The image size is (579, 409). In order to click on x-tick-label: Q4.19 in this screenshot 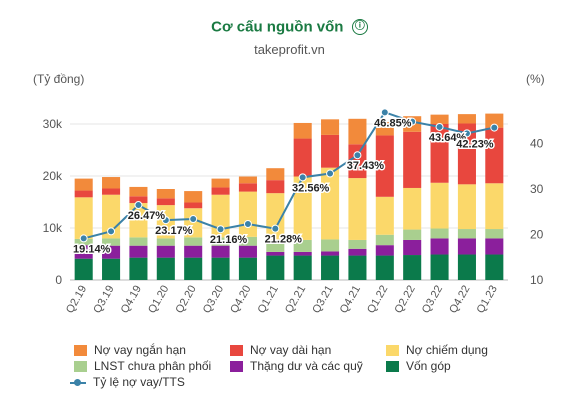, I will do `click(131, 300)`.